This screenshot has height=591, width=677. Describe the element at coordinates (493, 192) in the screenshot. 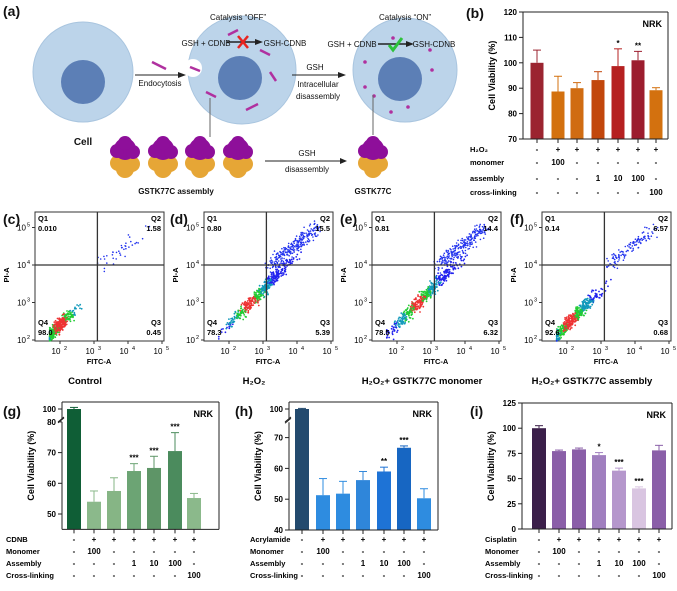

I see `row-label: cross-linking` at that location.